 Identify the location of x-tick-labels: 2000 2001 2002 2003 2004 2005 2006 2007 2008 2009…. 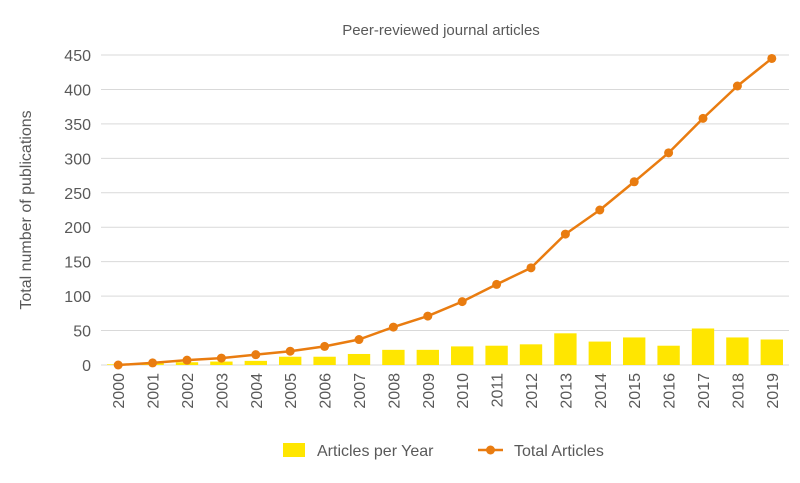
(446, 391).